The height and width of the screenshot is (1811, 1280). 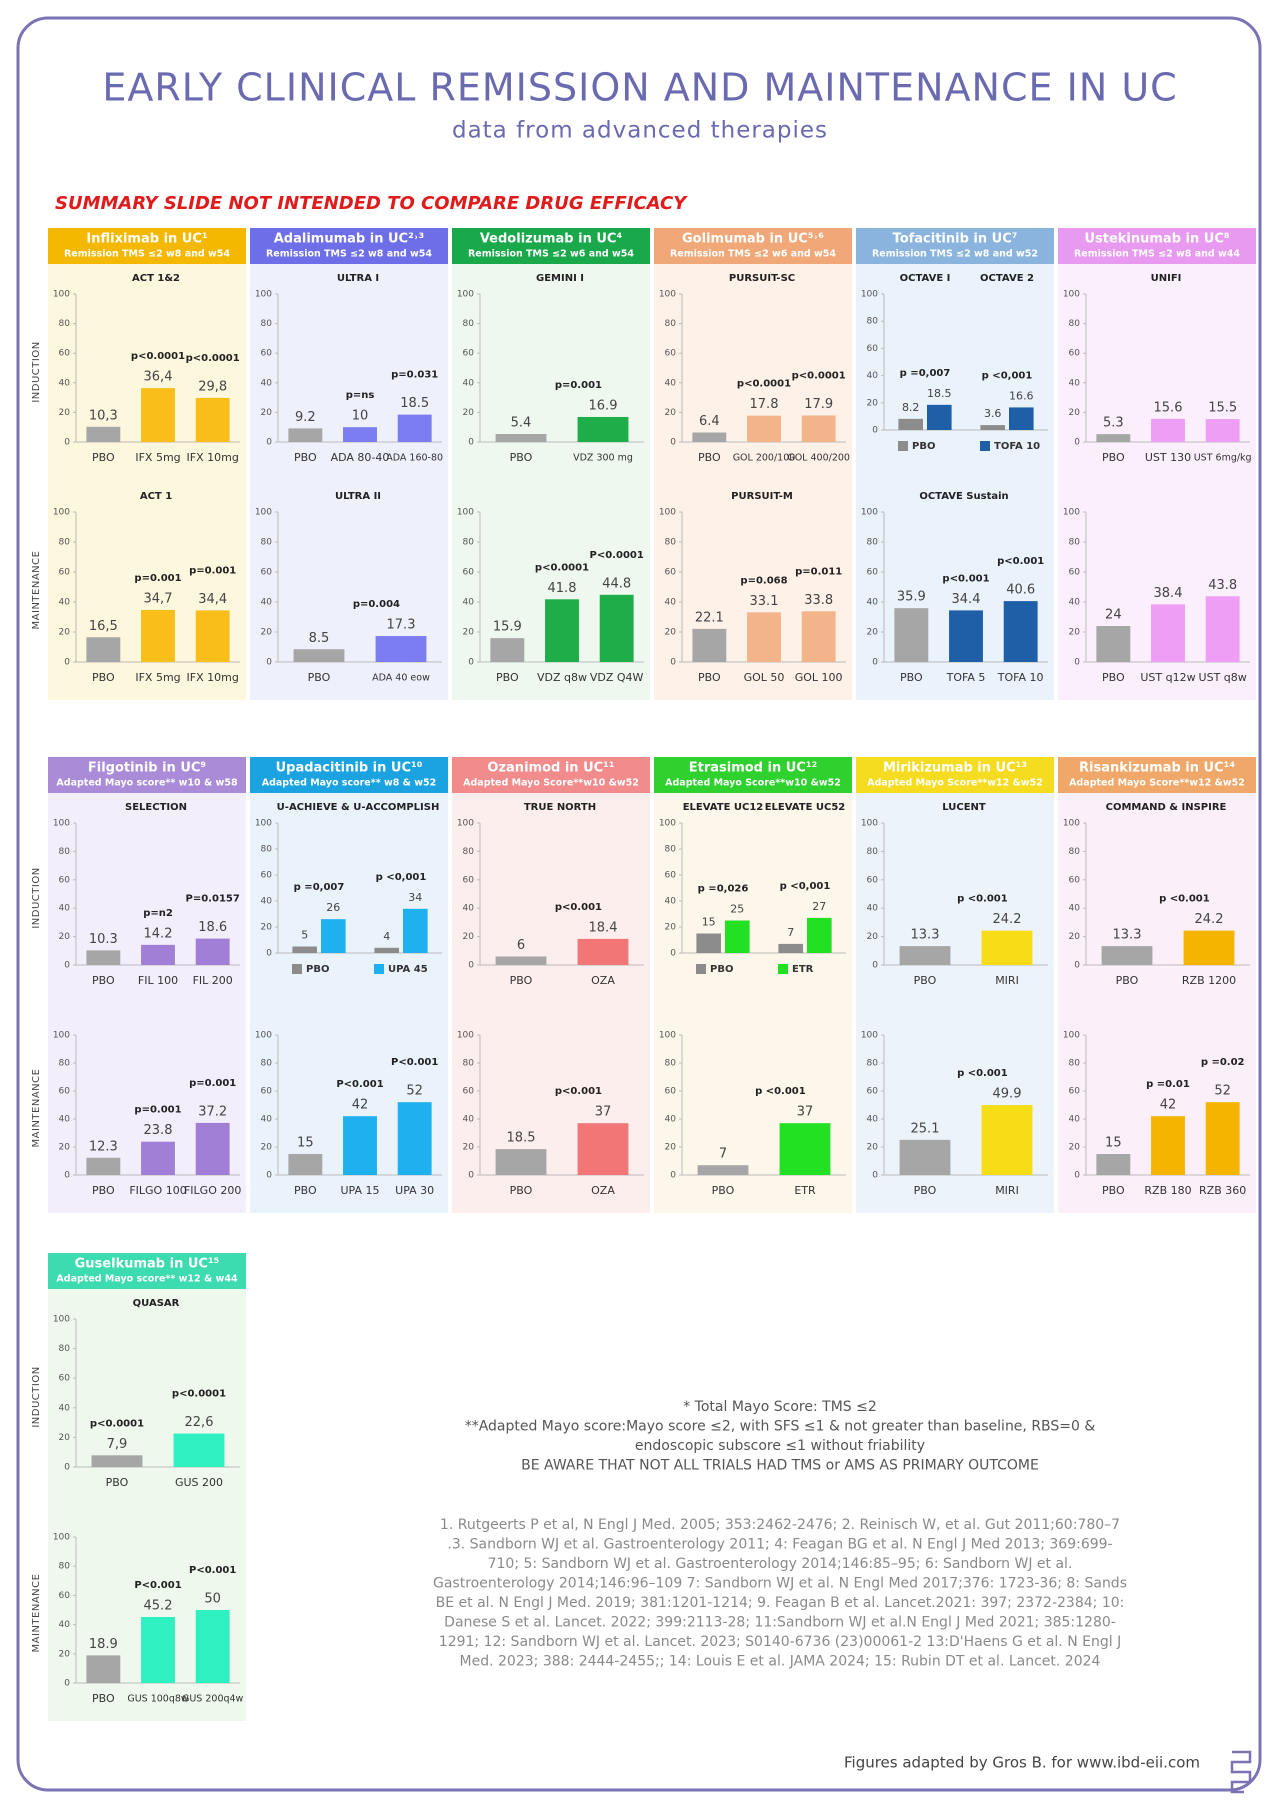 What do you see at coordinates (212, 386) in the screenshot?
I see `value-label: 29,8` at bounding box center [212, 386].